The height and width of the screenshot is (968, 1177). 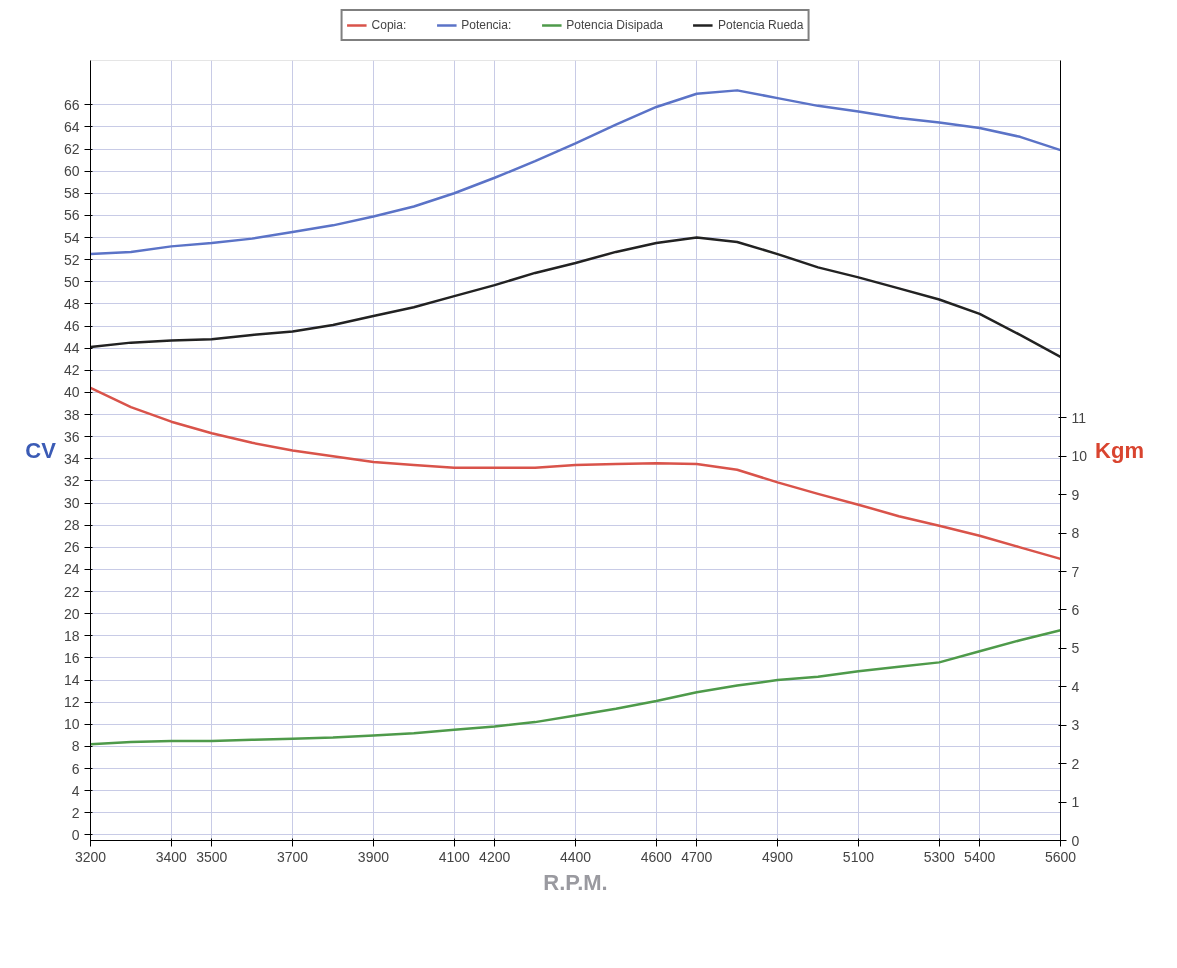 What do you see at coordinates (1075, 609) in the screenshot?
I see `y2-tick-label: 6` at bounding box center [1075, 609].